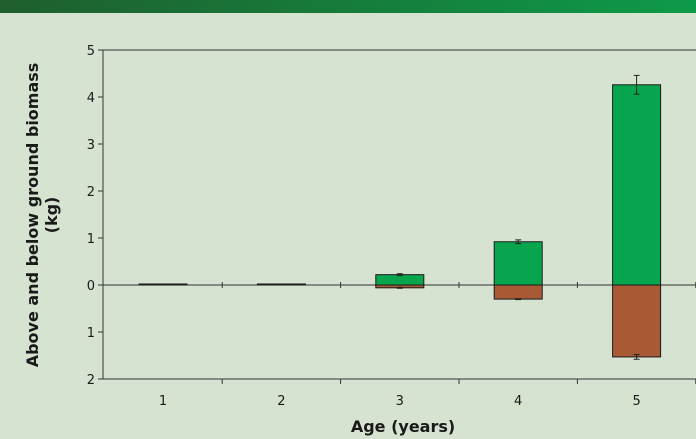  What do you see at coordinates (32, 215) in the screenshot?
I see `y-axis-title-line1: Above and below ground biomass` at bounding box center [32, 215].